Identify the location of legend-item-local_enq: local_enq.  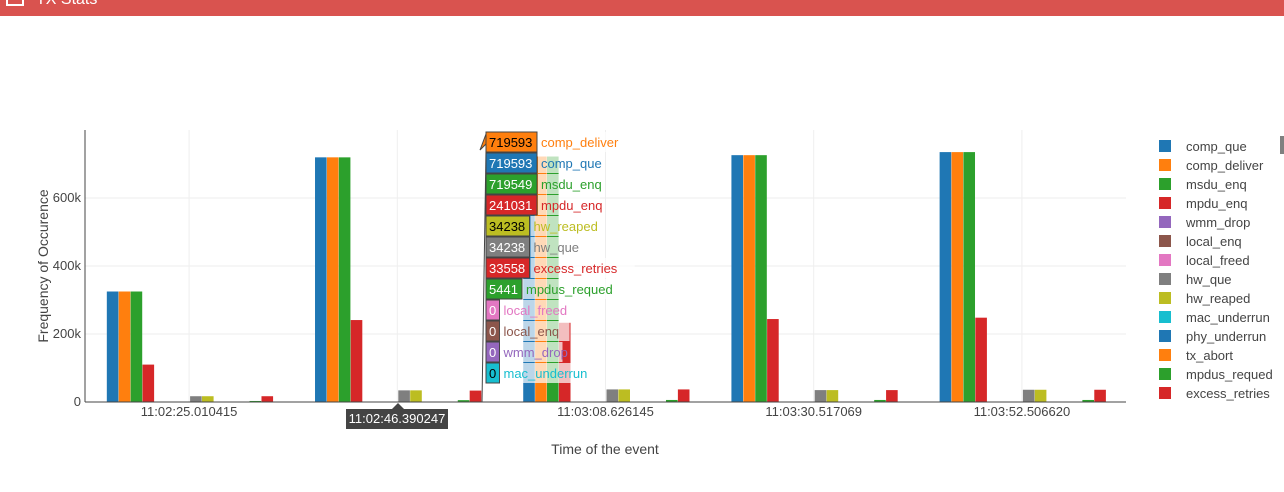
(1200, 241).